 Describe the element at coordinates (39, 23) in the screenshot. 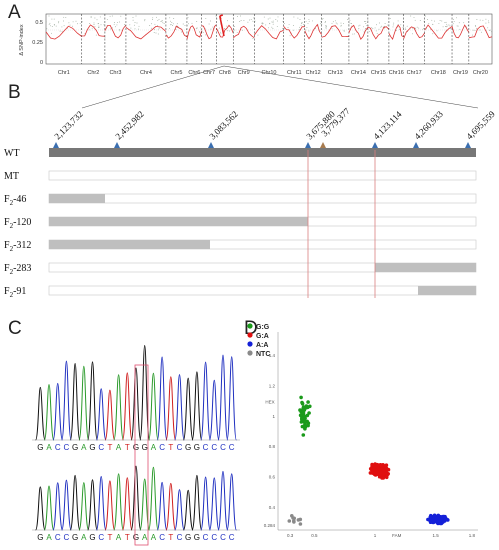

I see `panel-a-ytick: 0.5` at that location.